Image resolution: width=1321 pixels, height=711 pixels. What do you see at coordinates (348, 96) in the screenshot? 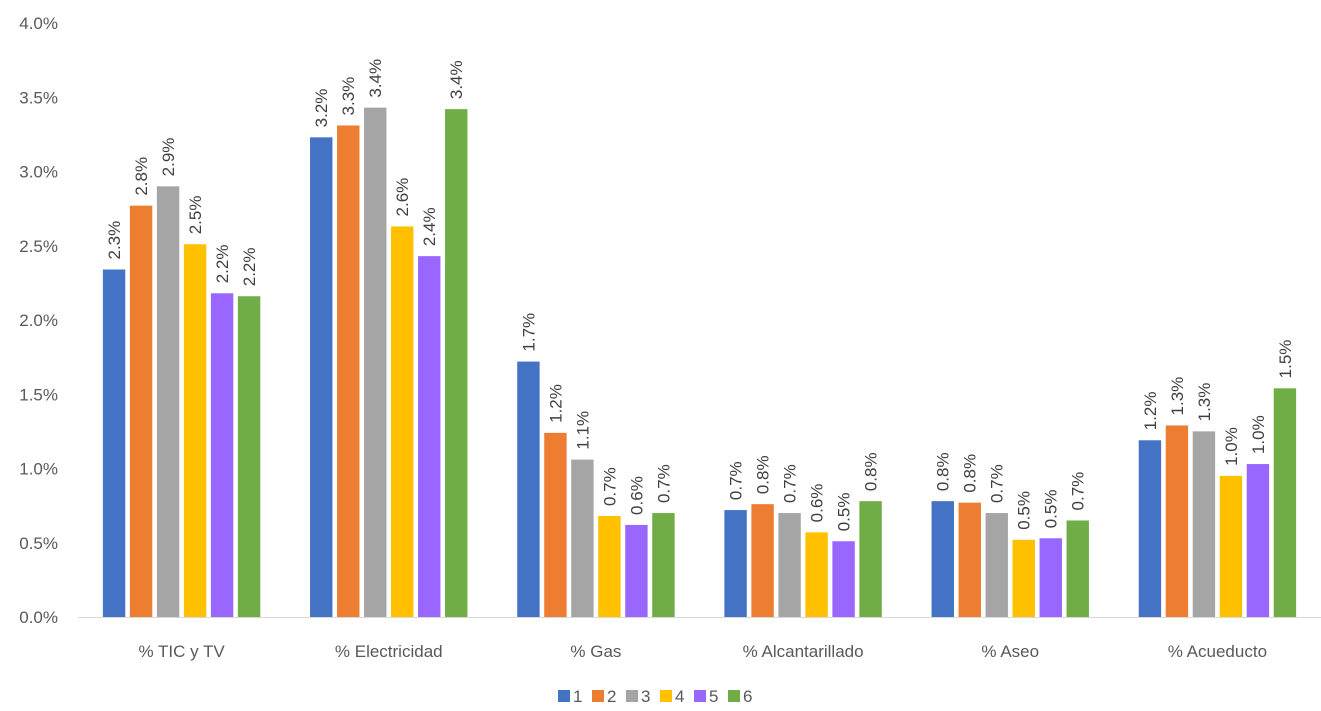
I see `data-label: 3.3%` at bounding box center [348, 96].